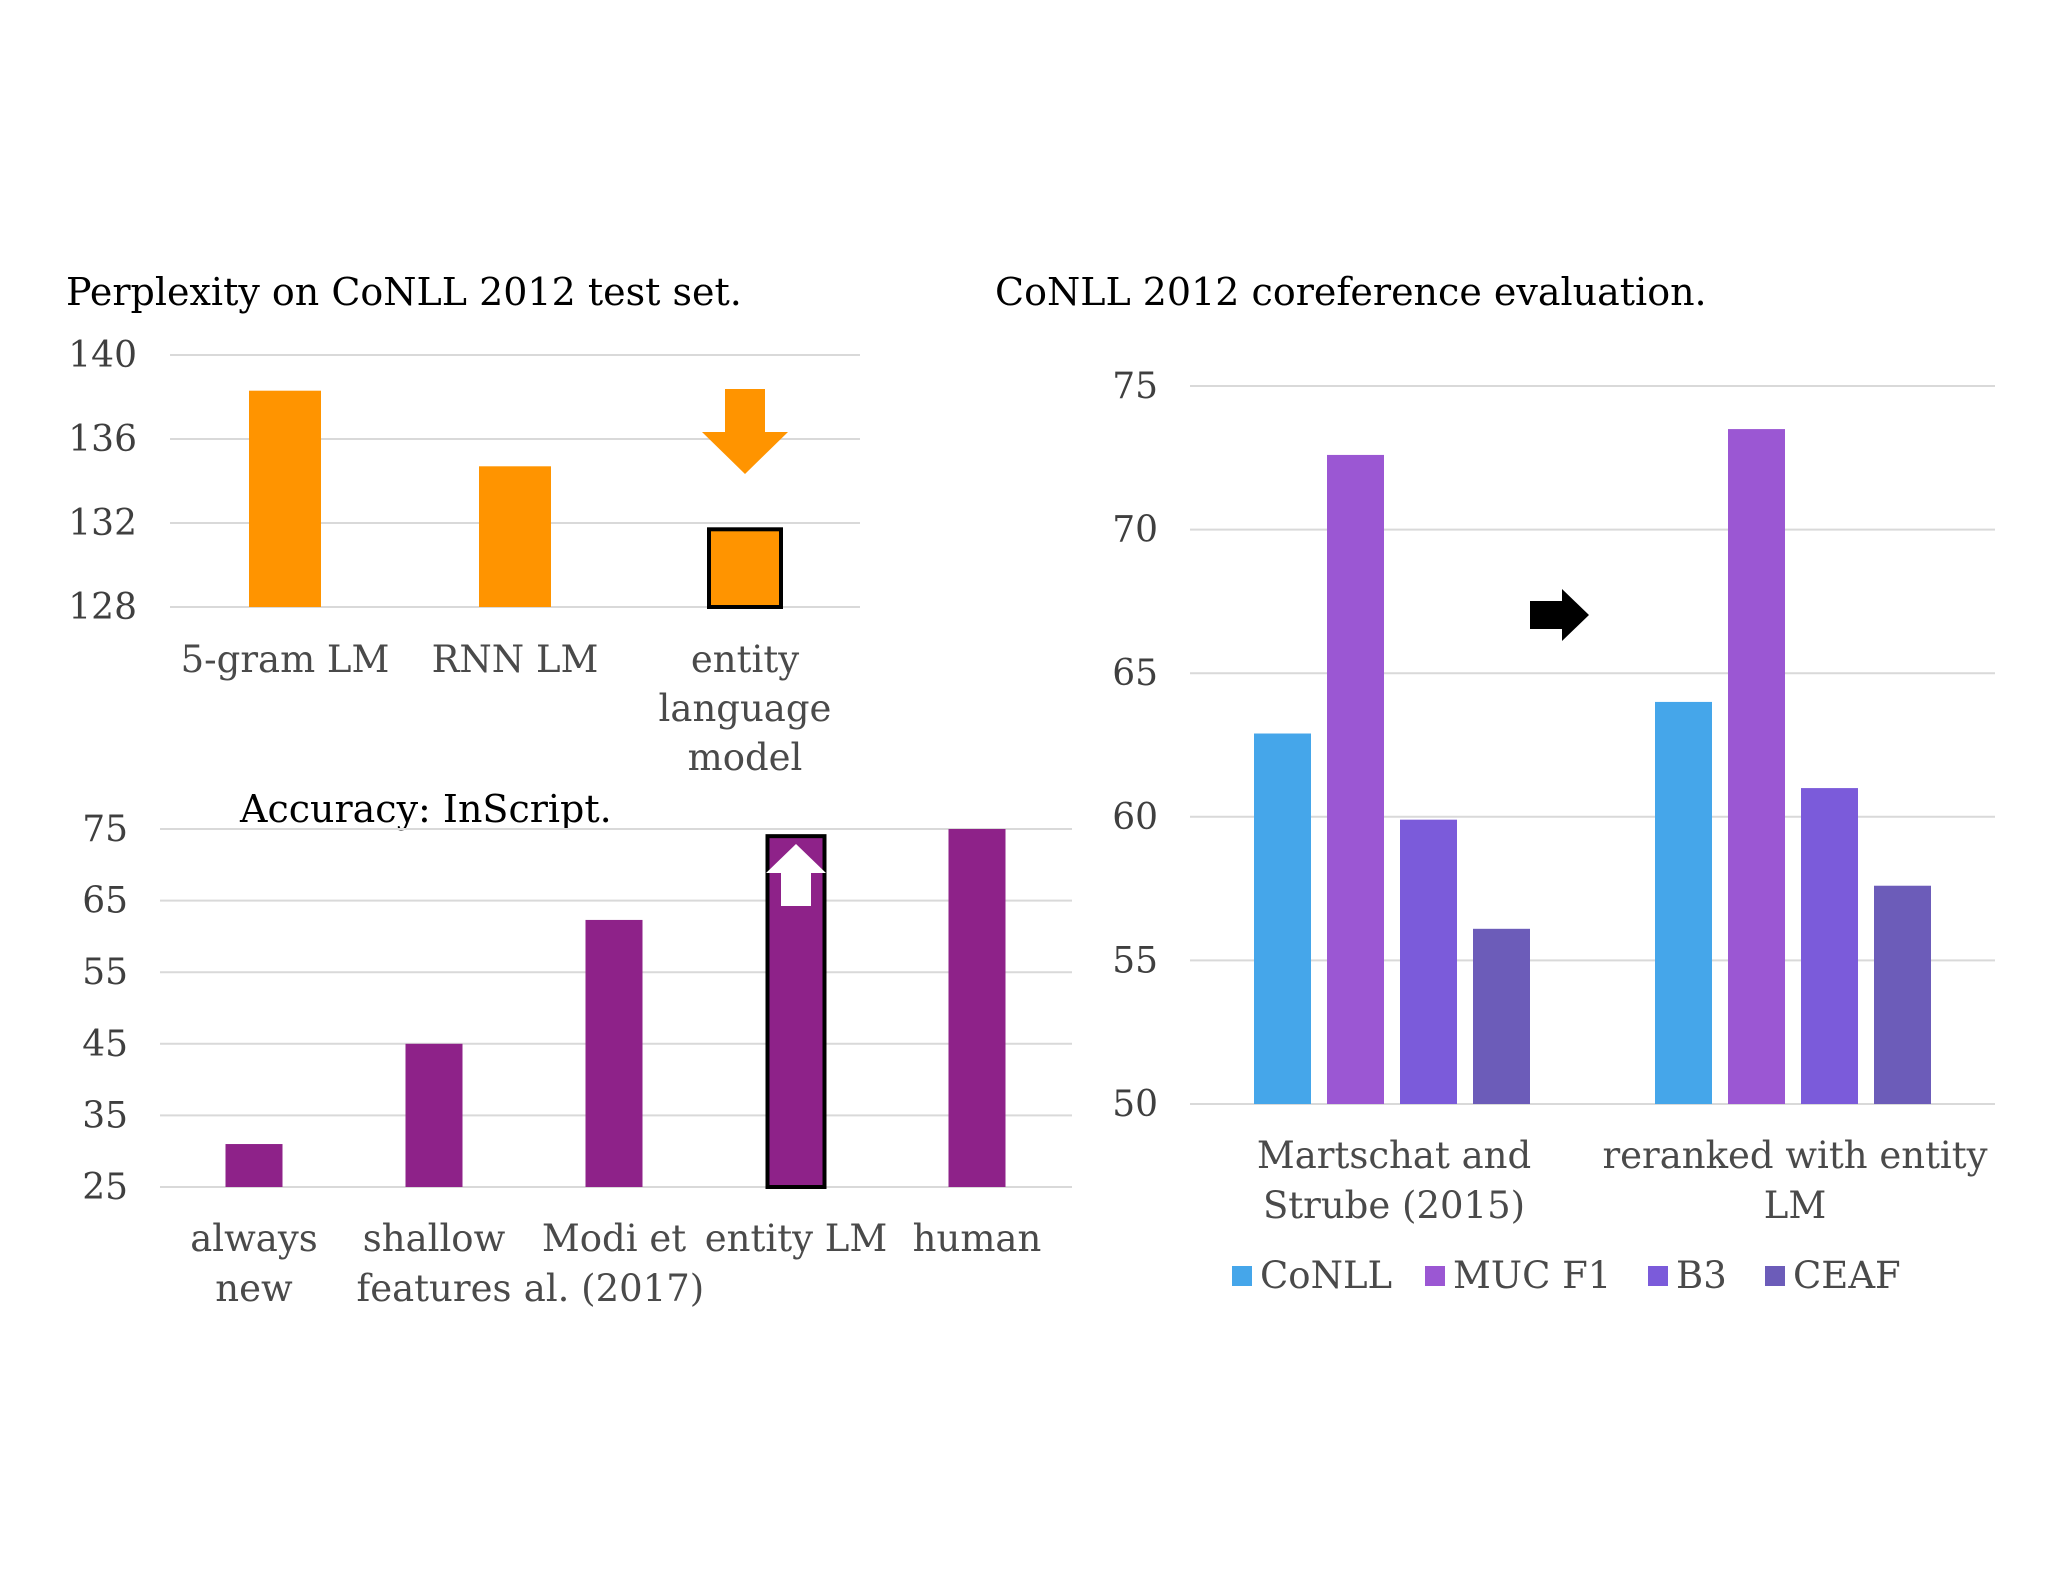 The width and height of the screenshot is (2048, 1582). I want to click on accuracy-y-tick-label: 45, so click(105, 1044).